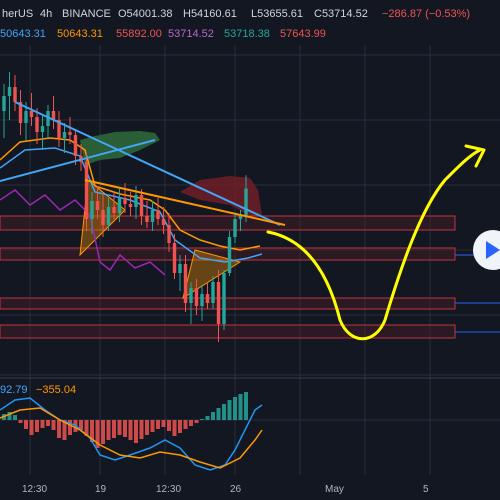 Image resolution: width=500 pixels, height=500 pixels. I want to click on chikou-line, so click(83, 232).